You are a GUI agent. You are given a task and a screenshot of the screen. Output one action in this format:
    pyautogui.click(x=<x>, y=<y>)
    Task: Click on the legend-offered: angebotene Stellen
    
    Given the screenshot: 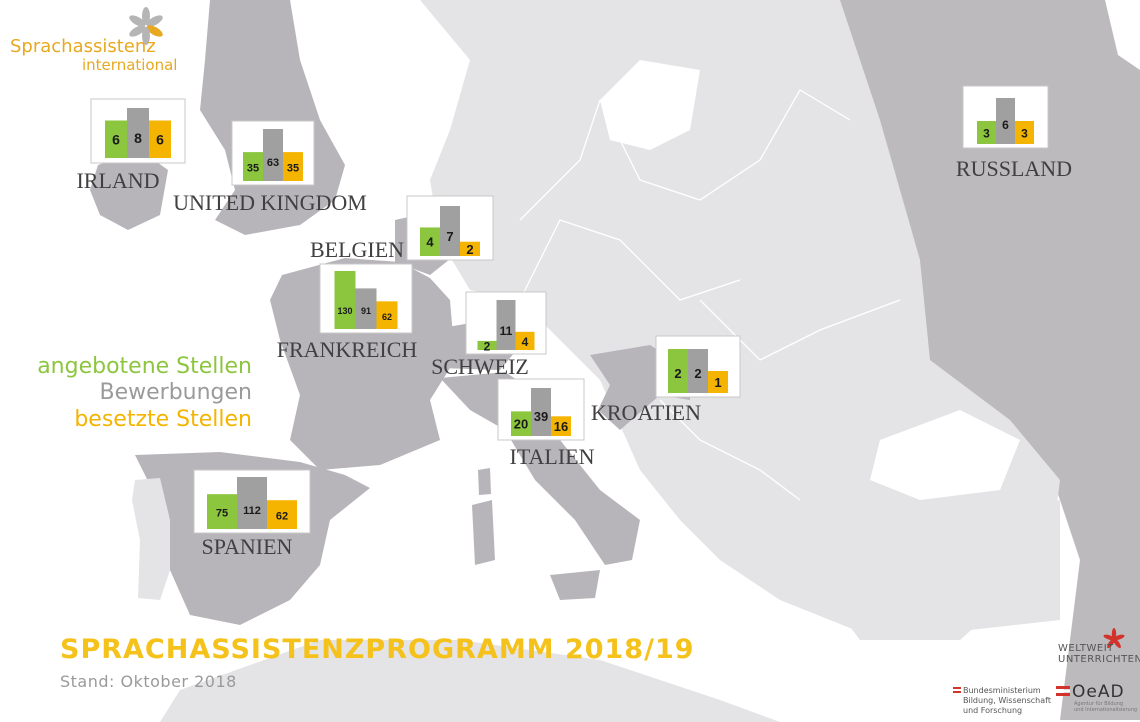 What is the action you would take?
    pyautogui.click(x=144, y=366)
    